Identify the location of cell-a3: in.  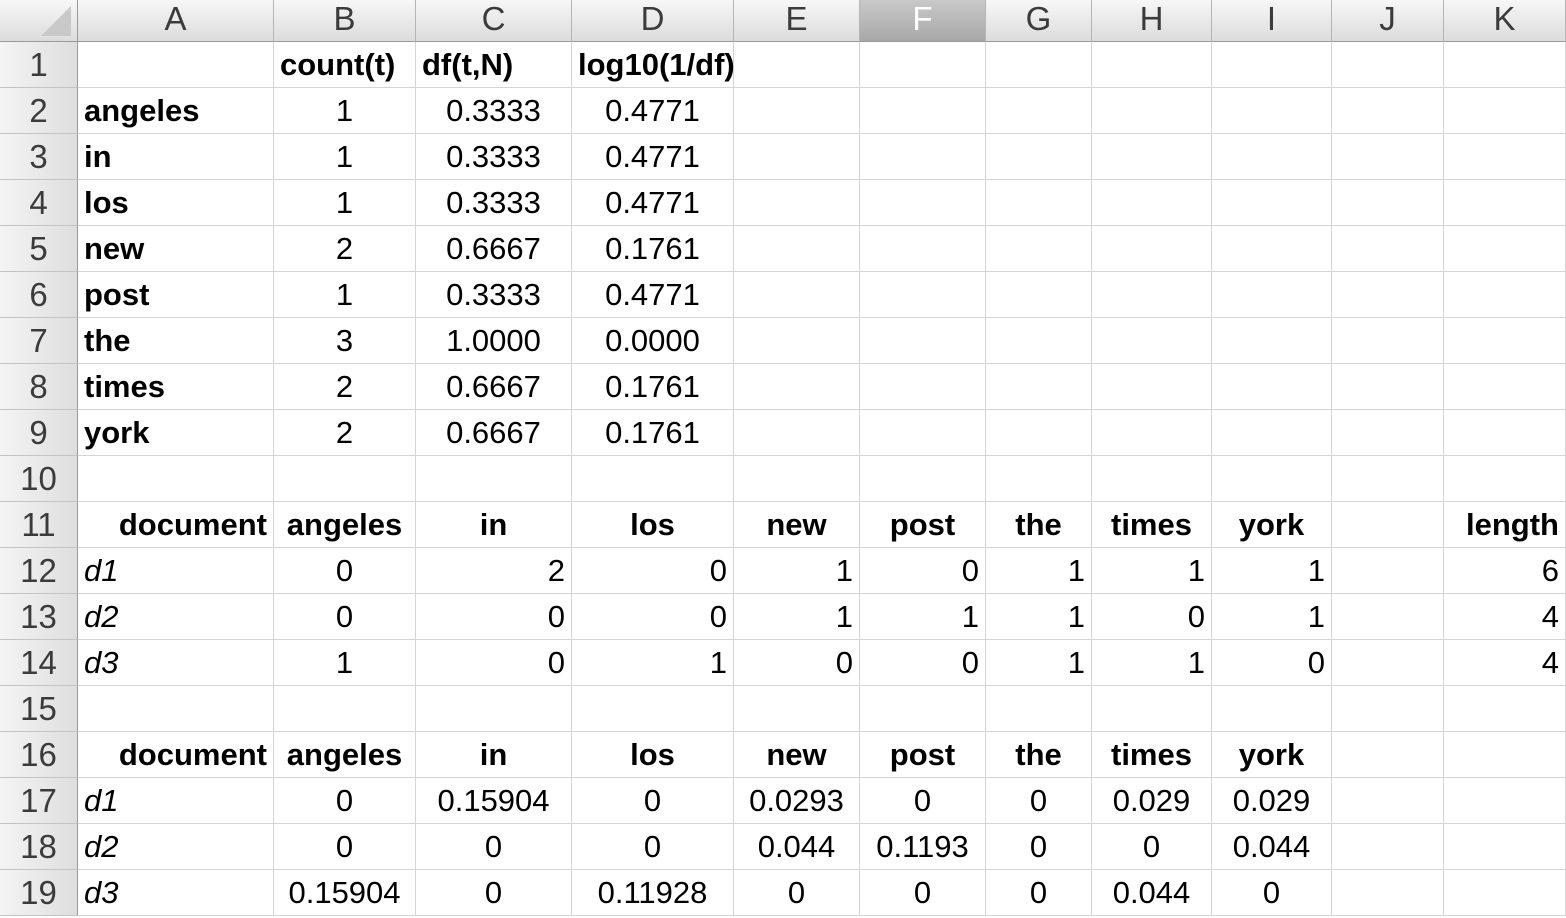
(176, 157).